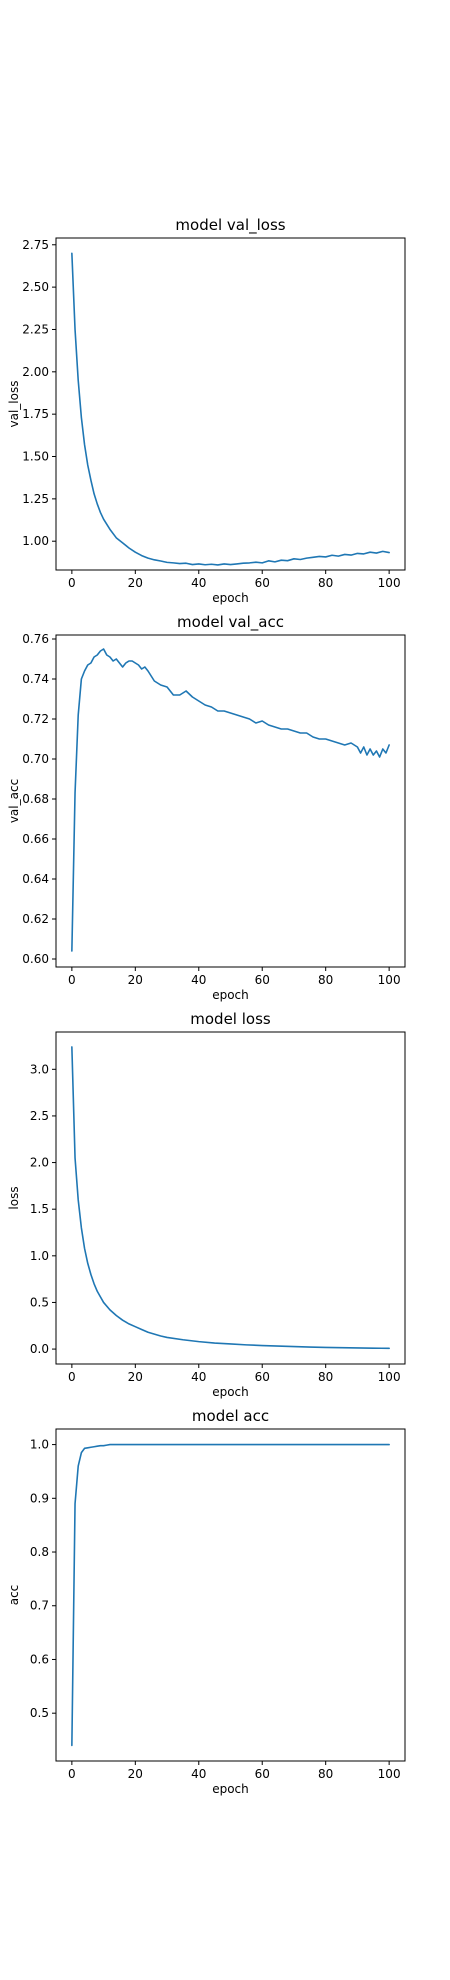 The height and width of the screenshot is (1980, 450). What do you see at coordinates (35, 287) in the screenshot?
I see `y-tick-label: 2.50` at bounding box center [35, 287].